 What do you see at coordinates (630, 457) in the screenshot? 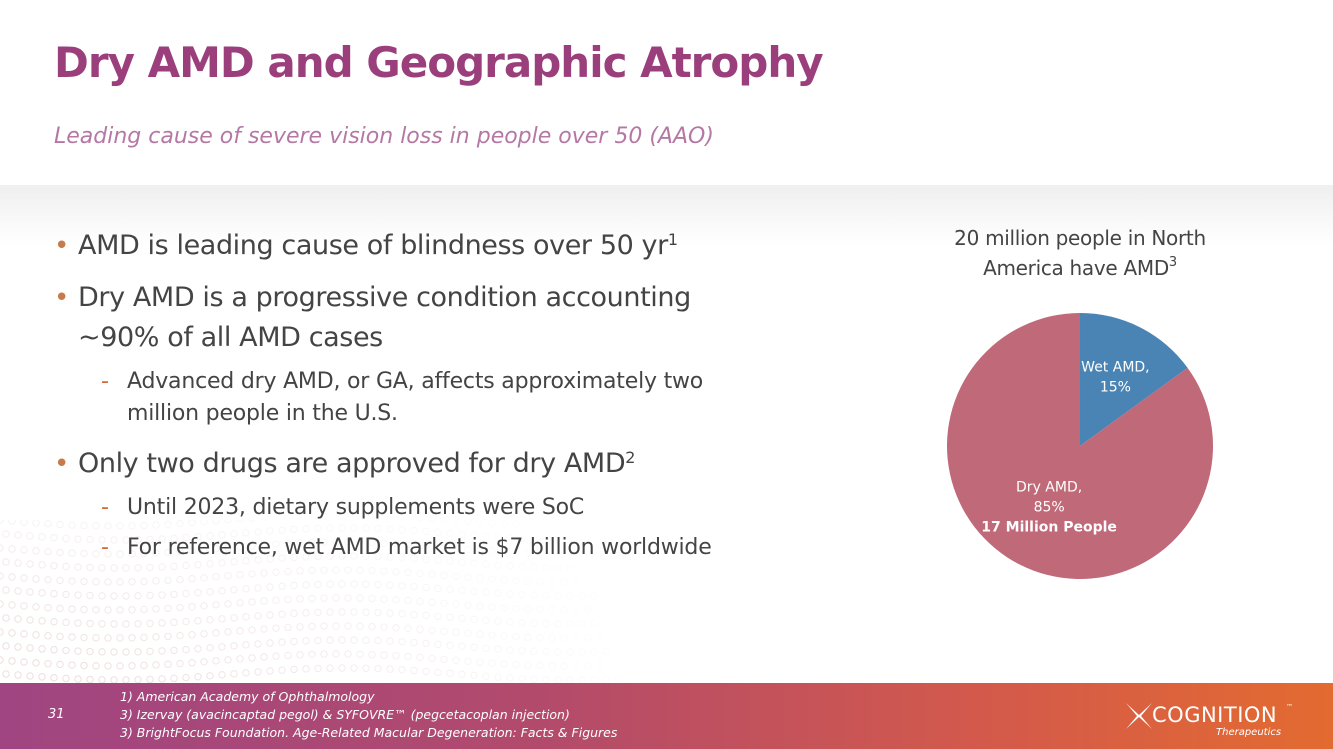
I see `footnote-ref: 2` at bounding box center [630, 457].